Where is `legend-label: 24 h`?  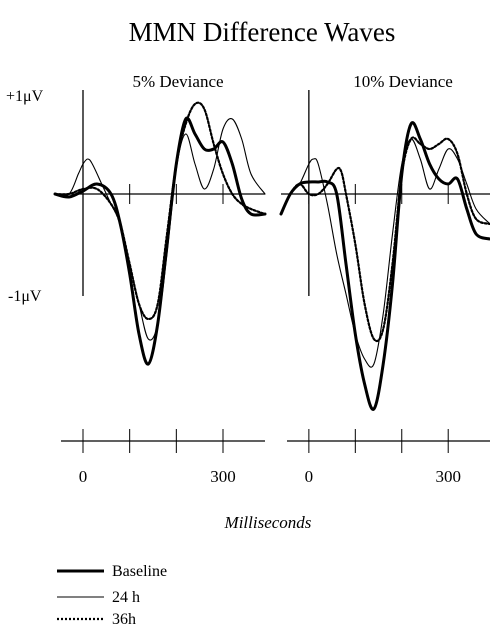 legend-label: 24 h is located at coordinates (126, 597).